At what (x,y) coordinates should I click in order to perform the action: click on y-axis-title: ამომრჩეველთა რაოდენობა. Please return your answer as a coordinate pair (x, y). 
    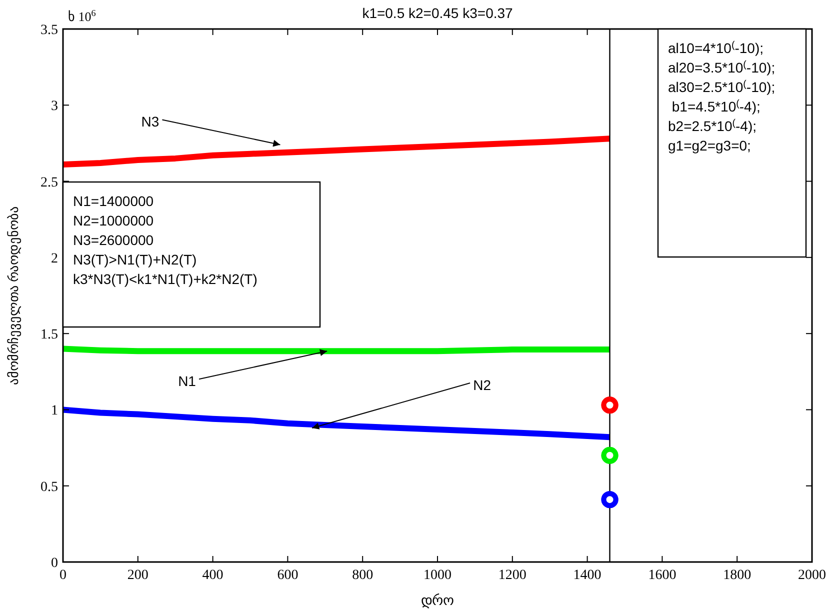
    Looking at the image, I should click on (14, 296).